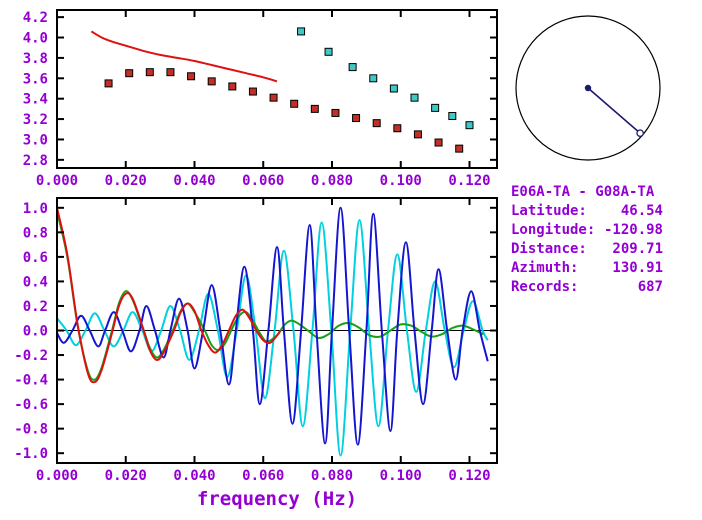 The height and width of the screenshot is (520, 702). I want to click on info-row-latitude: Latitude: 46.54, so click(587, 211).